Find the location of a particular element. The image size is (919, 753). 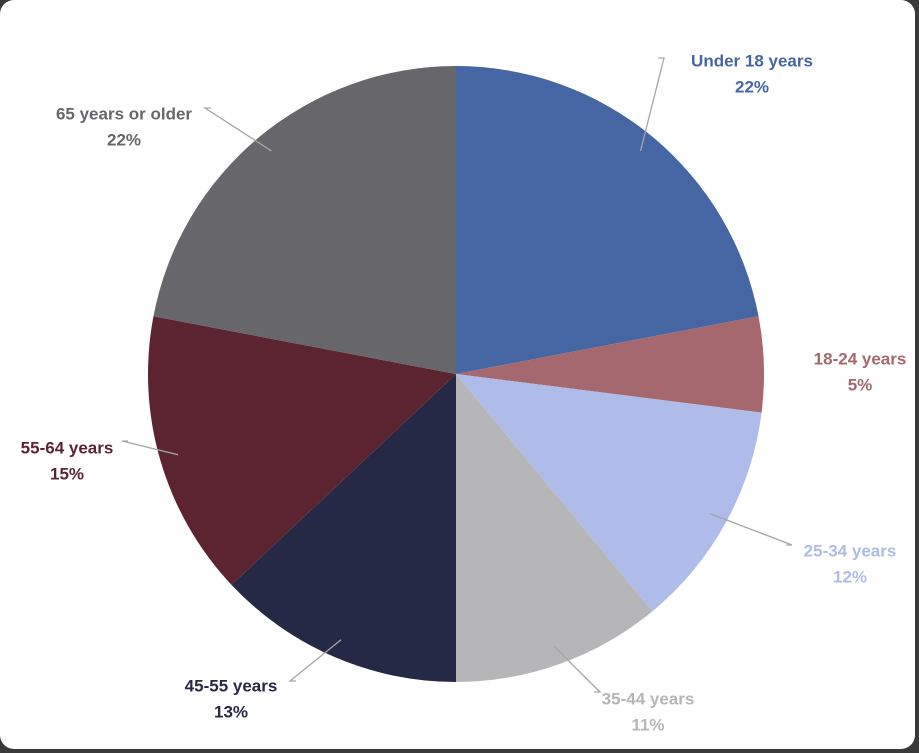

slice-label-25-34-years: 25-34 years is located at coordinates (850, 550).